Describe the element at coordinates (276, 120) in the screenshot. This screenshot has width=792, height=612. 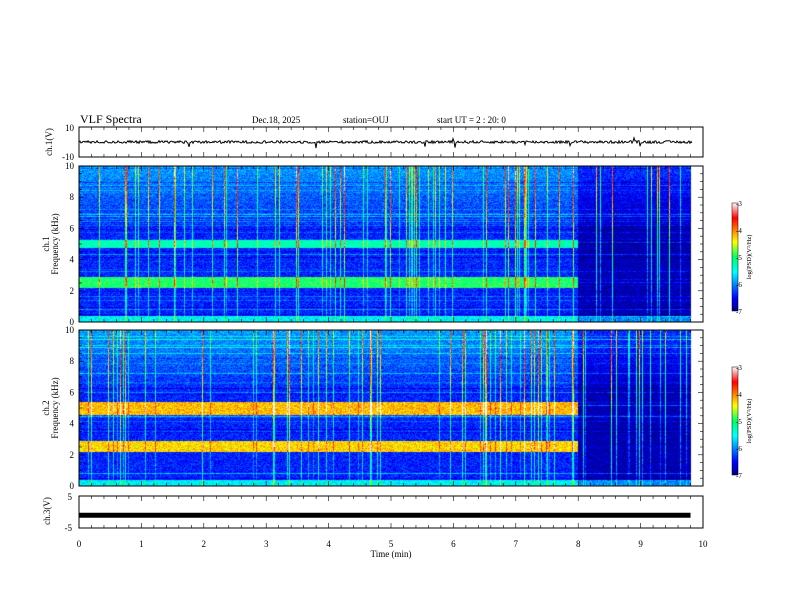
I see `date-label: Dec.18, 2025` at that location.